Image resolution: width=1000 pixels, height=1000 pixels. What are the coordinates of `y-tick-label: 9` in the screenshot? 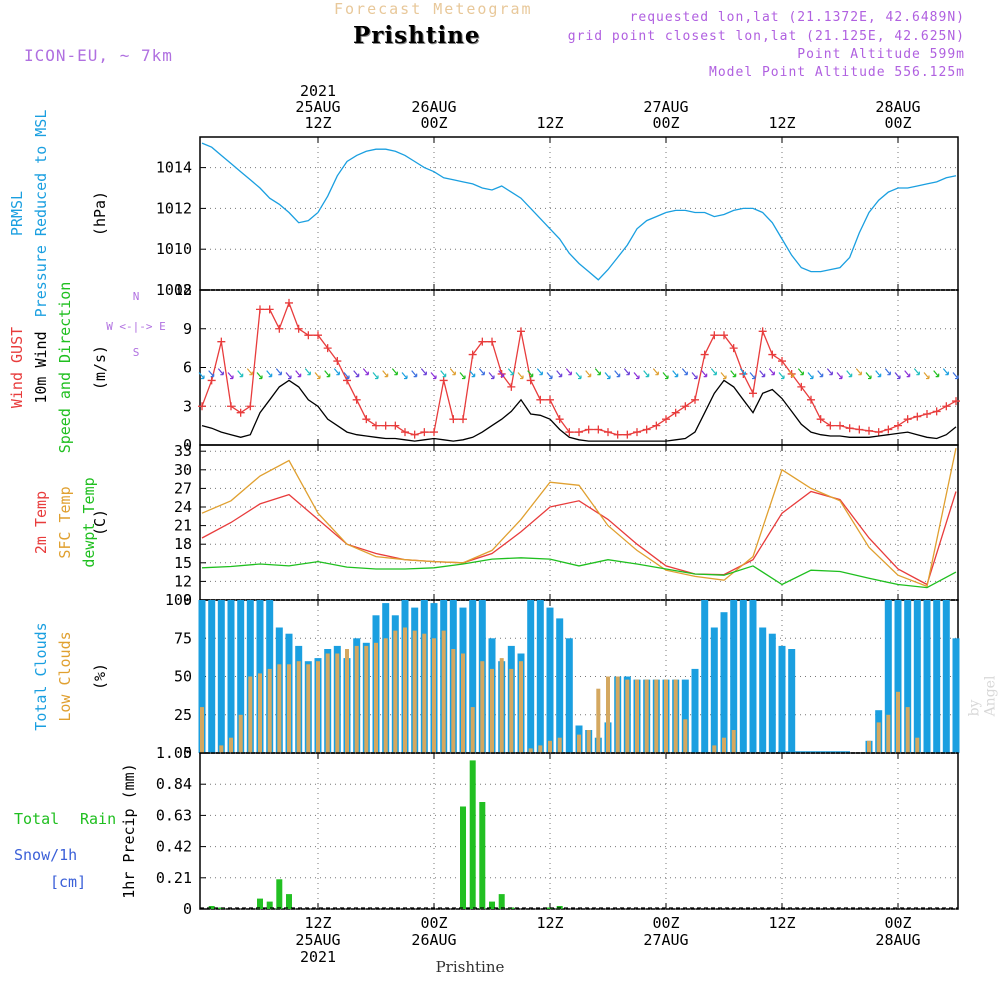 It's located at (187, 329).